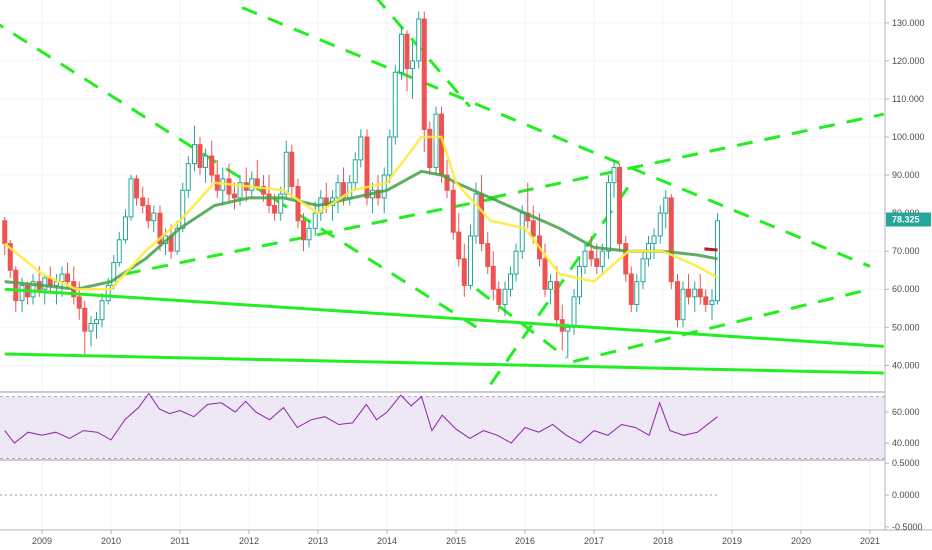  I want to click on time-tick-label: 2017, so click(594, 541).